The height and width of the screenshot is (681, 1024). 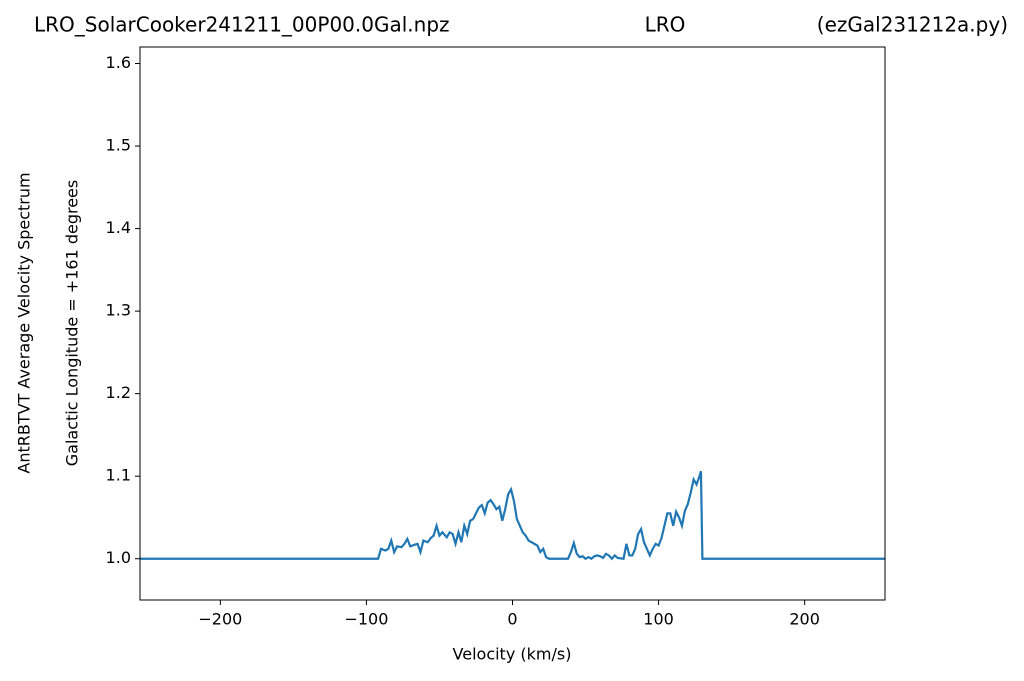 What do you see at coordinates (512, 515) in the screenshot?
I see `data-line` at bounding box center [512, 515].